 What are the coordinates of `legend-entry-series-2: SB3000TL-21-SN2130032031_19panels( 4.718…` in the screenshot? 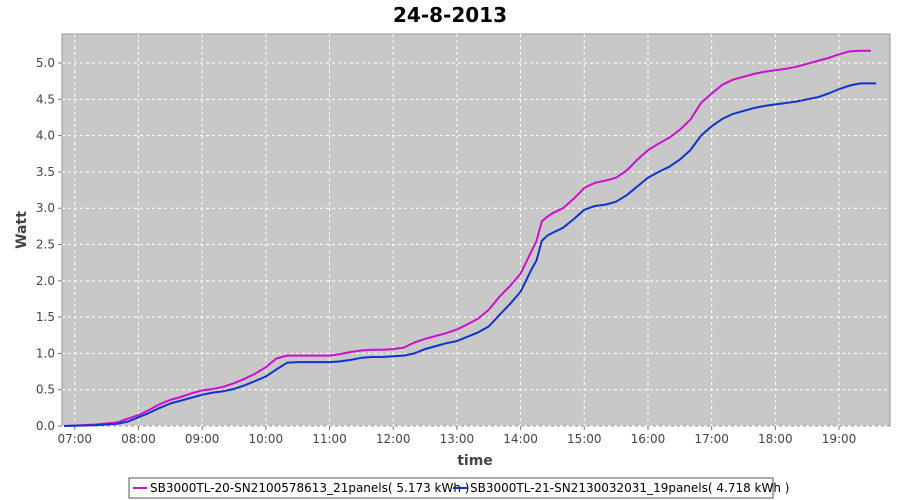 It's located at (629, 488).